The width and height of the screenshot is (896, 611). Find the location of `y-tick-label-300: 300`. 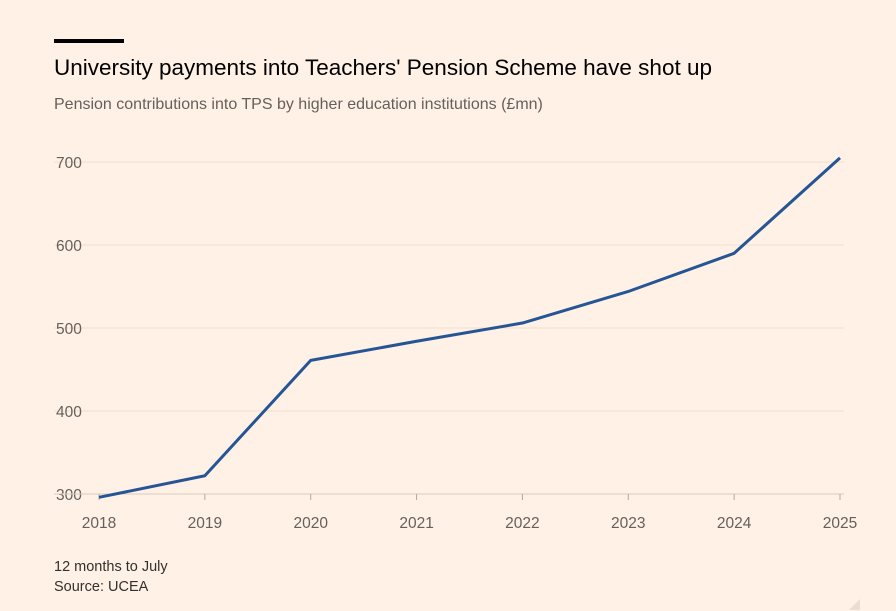

y-tick-label-300: 300 is located at coordinates (69, 495).